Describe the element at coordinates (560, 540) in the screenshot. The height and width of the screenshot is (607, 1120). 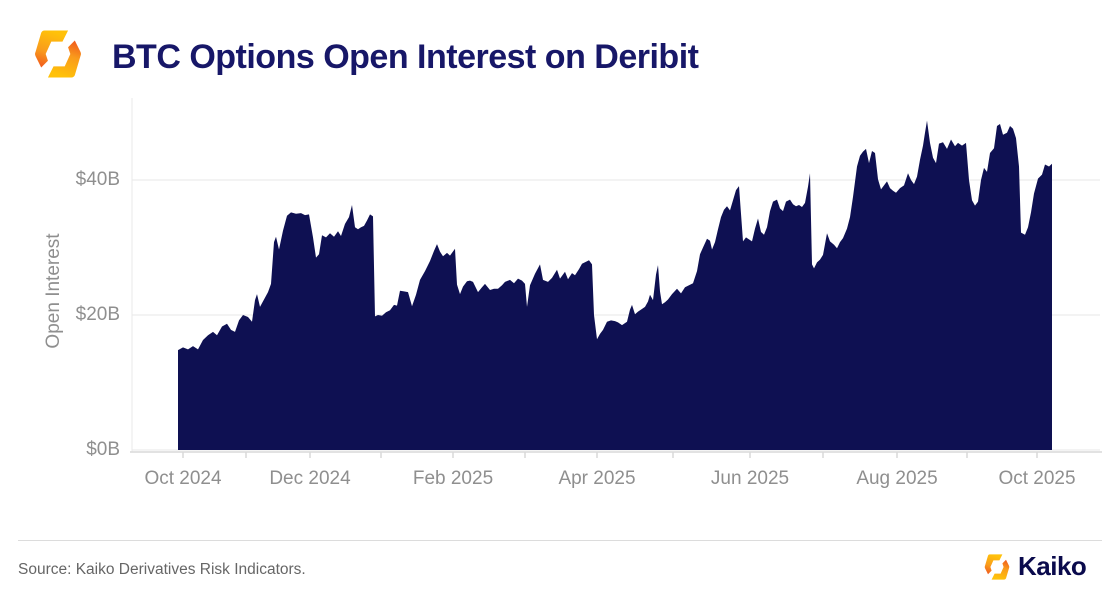
I see `footer-divider` at that location.